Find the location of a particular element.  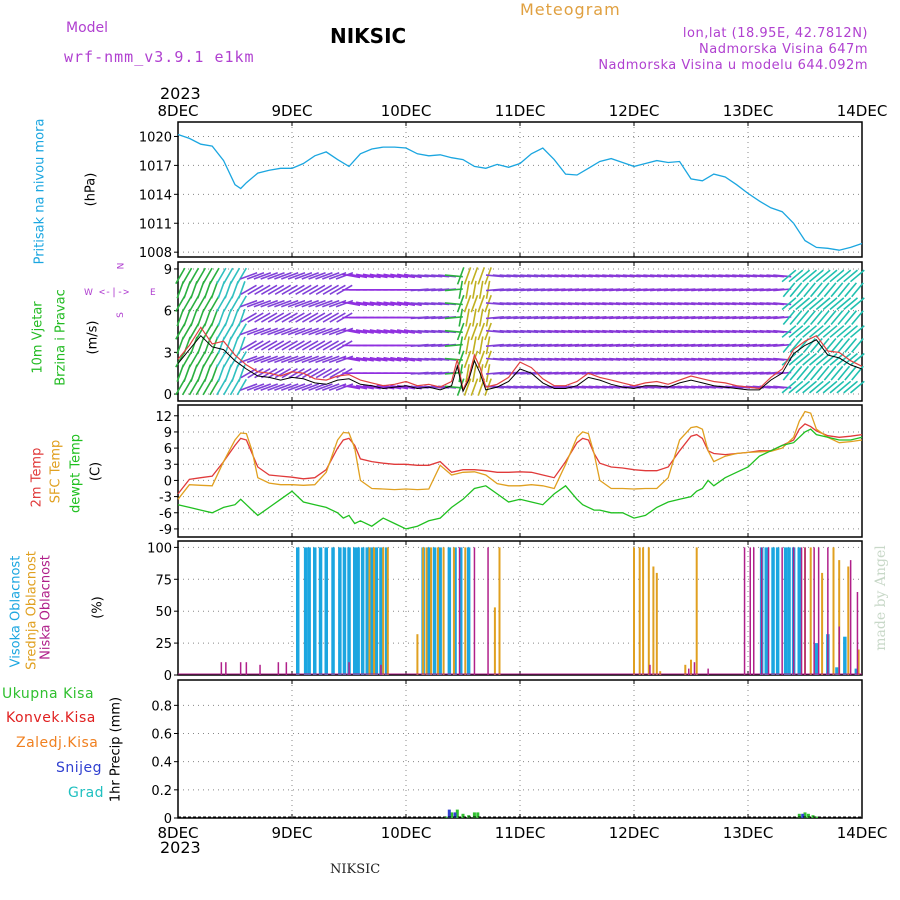

model-elevation-text: Nadmorska Visina u modelu 644.092m is located at coordinates (733, 65).